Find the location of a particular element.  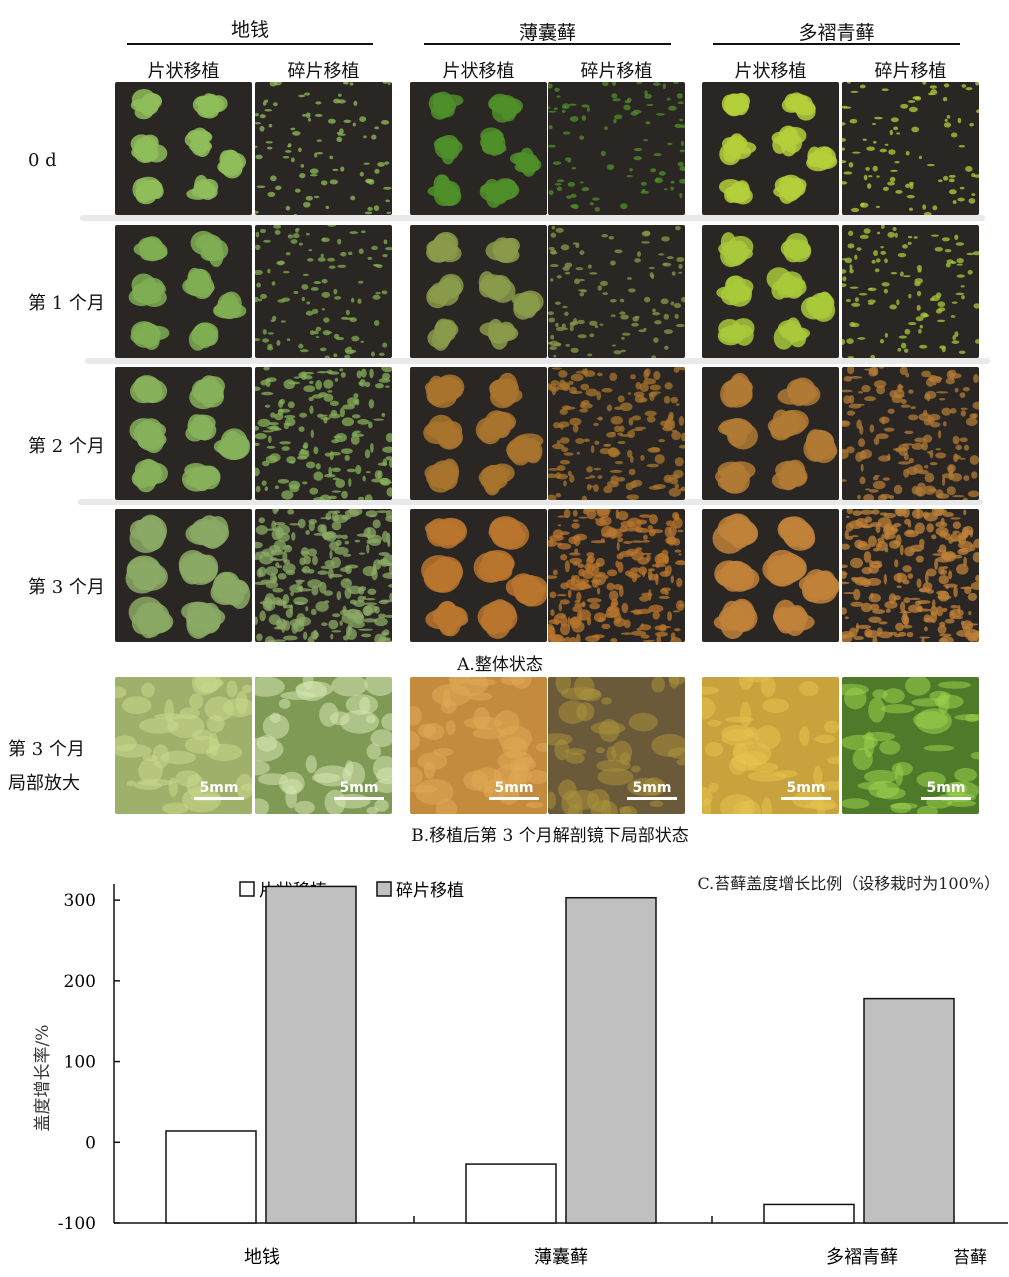

zoom-label-line2: 局部放大 is located at coordinates (44, 783).